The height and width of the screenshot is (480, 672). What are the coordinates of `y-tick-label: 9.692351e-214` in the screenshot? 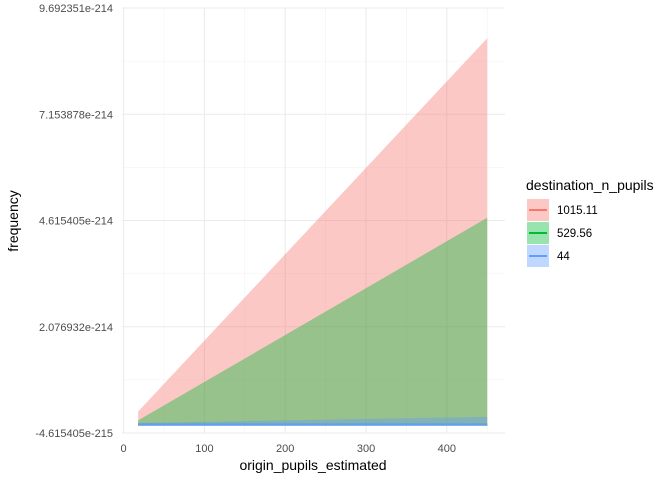 It's located at (76, 9).